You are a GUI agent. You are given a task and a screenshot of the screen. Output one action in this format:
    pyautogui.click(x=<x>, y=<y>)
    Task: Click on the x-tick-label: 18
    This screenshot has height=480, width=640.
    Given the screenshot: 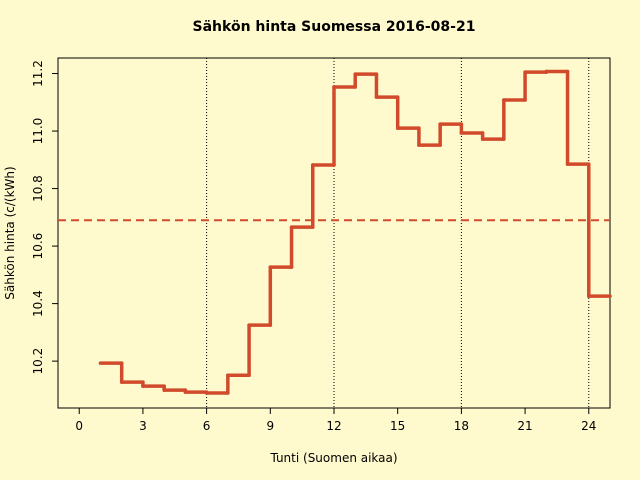 What is the action you would take?
    pyautogui.click(x=461, y=426)
    